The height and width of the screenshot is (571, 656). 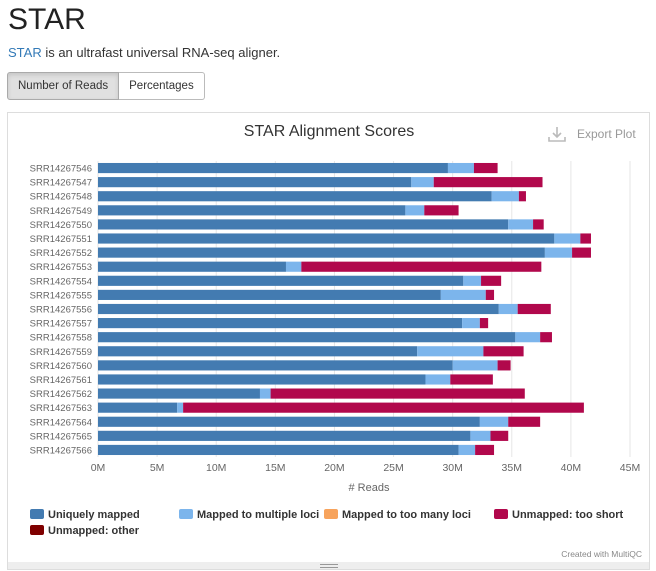 What do you see at coordinates (61, 366) in the screenshot?
I see `y-tick-label: SRR14267560` at bounding box center [61, 366].